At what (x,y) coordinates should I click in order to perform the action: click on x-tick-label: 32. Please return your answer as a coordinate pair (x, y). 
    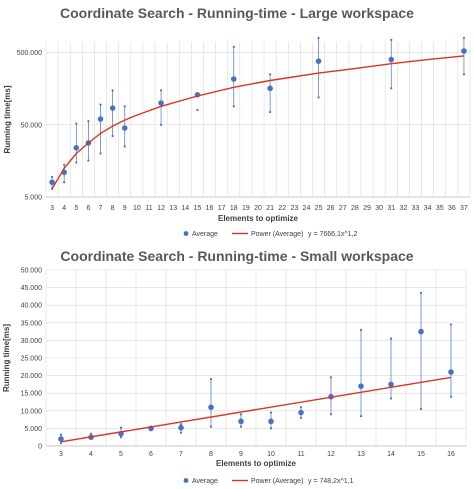
    Looking at the image, I should click on (403, 208).